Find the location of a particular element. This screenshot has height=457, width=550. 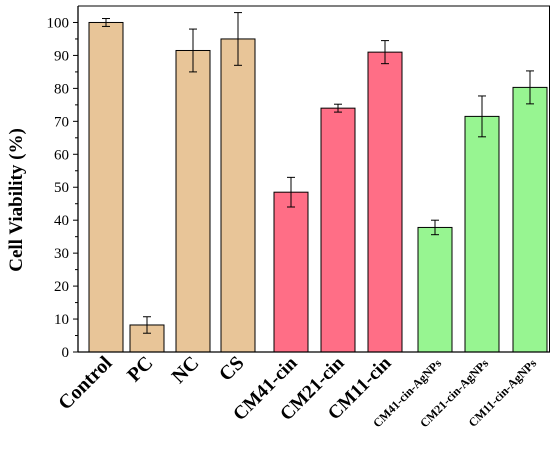

y-tick-label-0: 0 is located at coordinates (66, 353).